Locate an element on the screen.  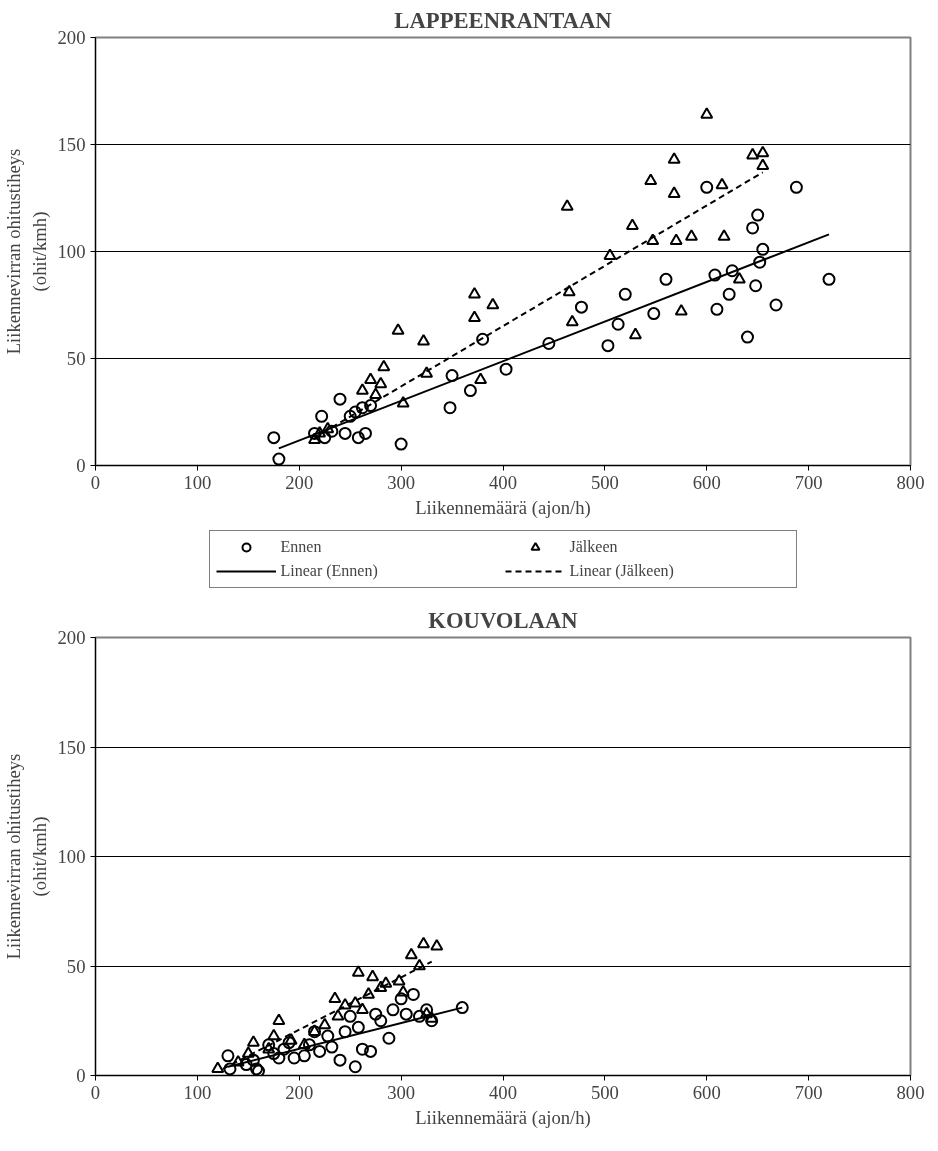
legend-label: Ennen is located at coordinates (301, 547).